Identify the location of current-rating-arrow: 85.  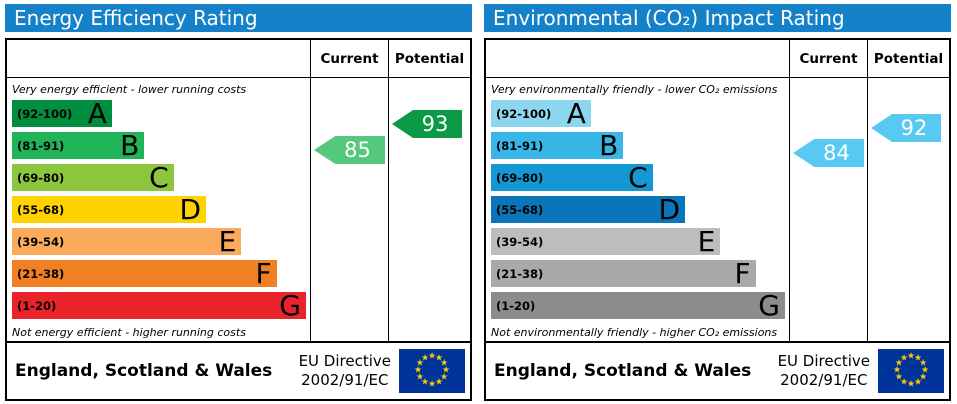
(349, 150).